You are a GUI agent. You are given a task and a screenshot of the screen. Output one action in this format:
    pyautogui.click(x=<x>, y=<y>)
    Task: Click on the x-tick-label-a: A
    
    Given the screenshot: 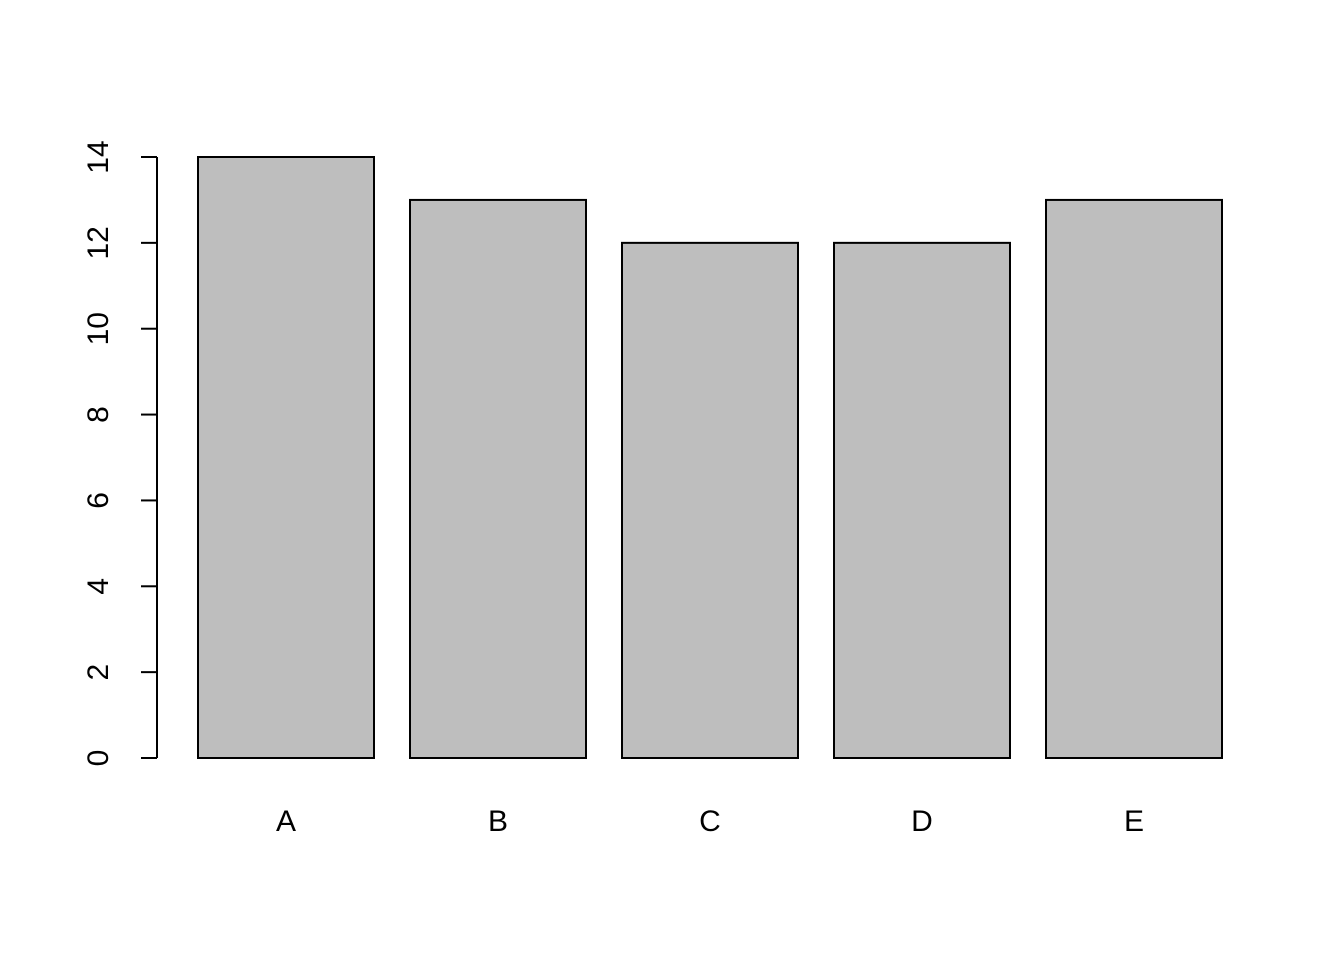 What is the action you would take?
    pyautogui.click(x=286, y=821)
    